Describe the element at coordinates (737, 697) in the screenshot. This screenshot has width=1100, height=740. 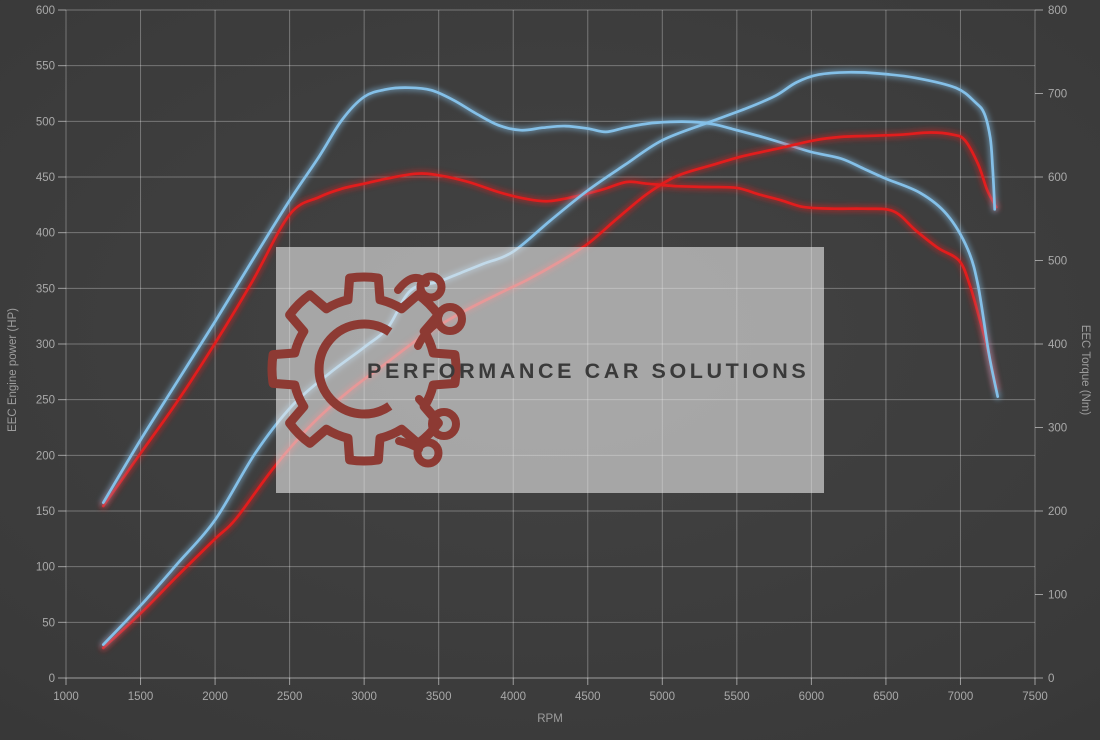
I see `x-tick-label: 5500` at that location.